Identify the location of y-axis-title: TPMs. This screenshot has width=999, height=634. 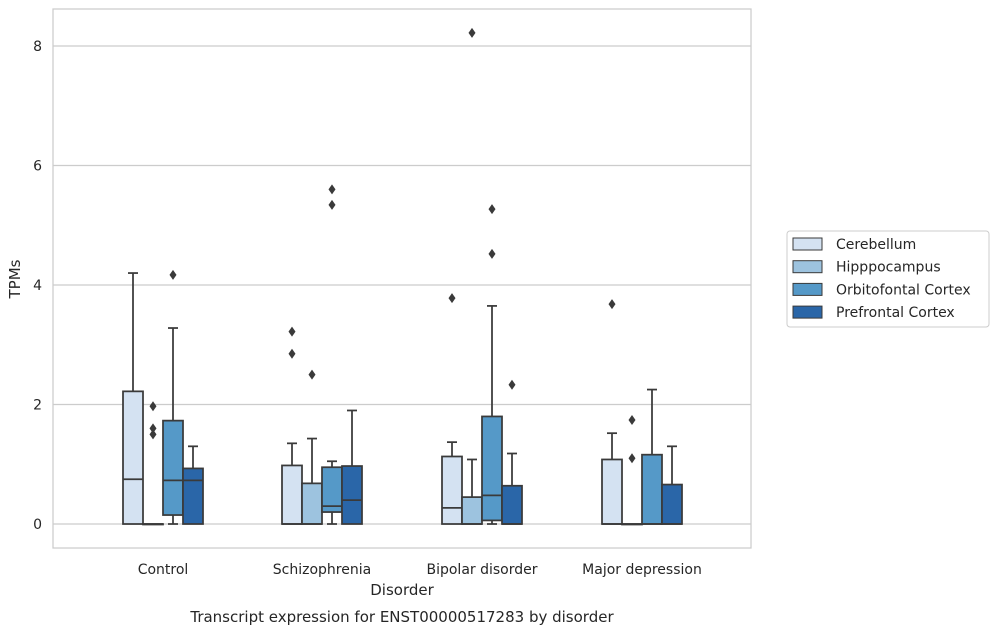
(15, 279).